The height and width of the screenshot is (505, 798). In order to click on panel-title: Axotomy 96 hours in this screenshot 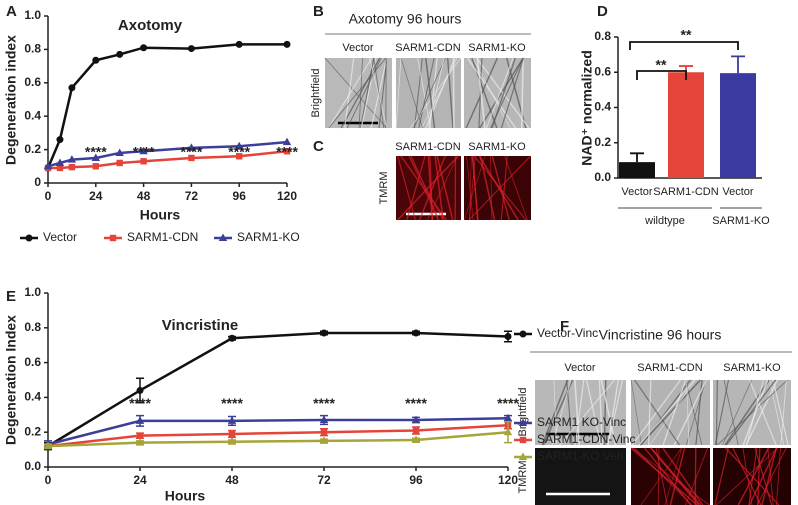, I will do `click(405, 19)`.